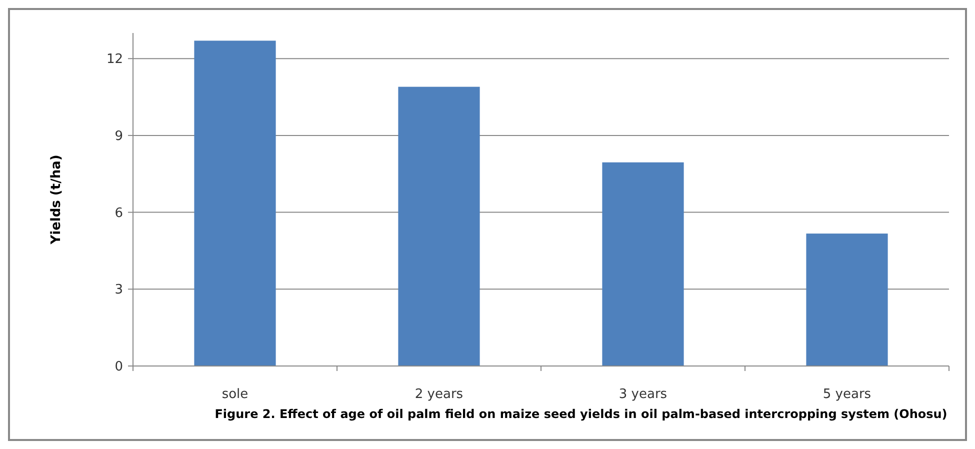 This screenshot has height=449, width=975. What do you see at coordinates (847, 394) in the screenshot?
I see `x-tick-label: 5 years` at bounding box center [847, 394].